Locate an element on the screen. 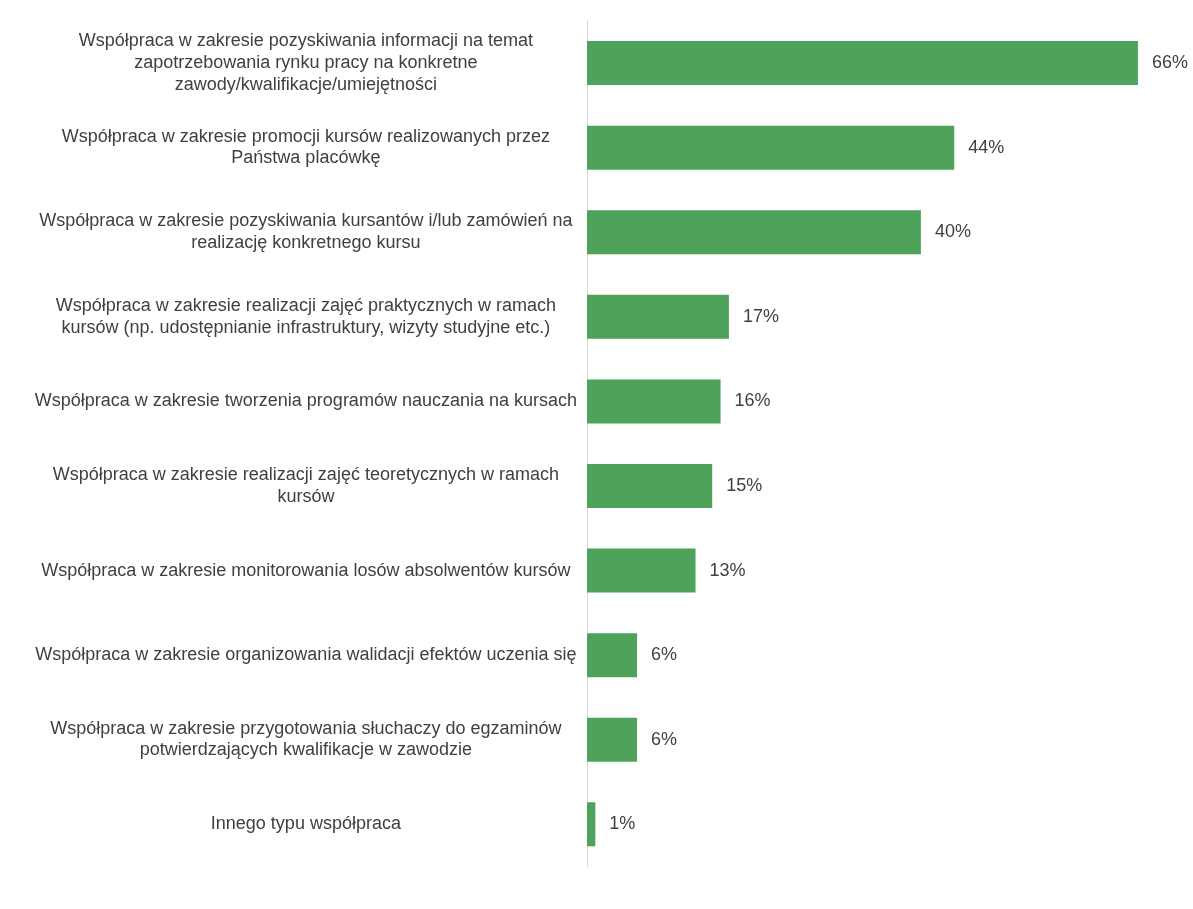 This screenshot has height=909, width=1193. y-tick-label: Współpraca w zakresie przygotowania słuchaczy do egzaminów potwierdzających kwalifikacje w zawodzie is located at coordinates (306, 738).